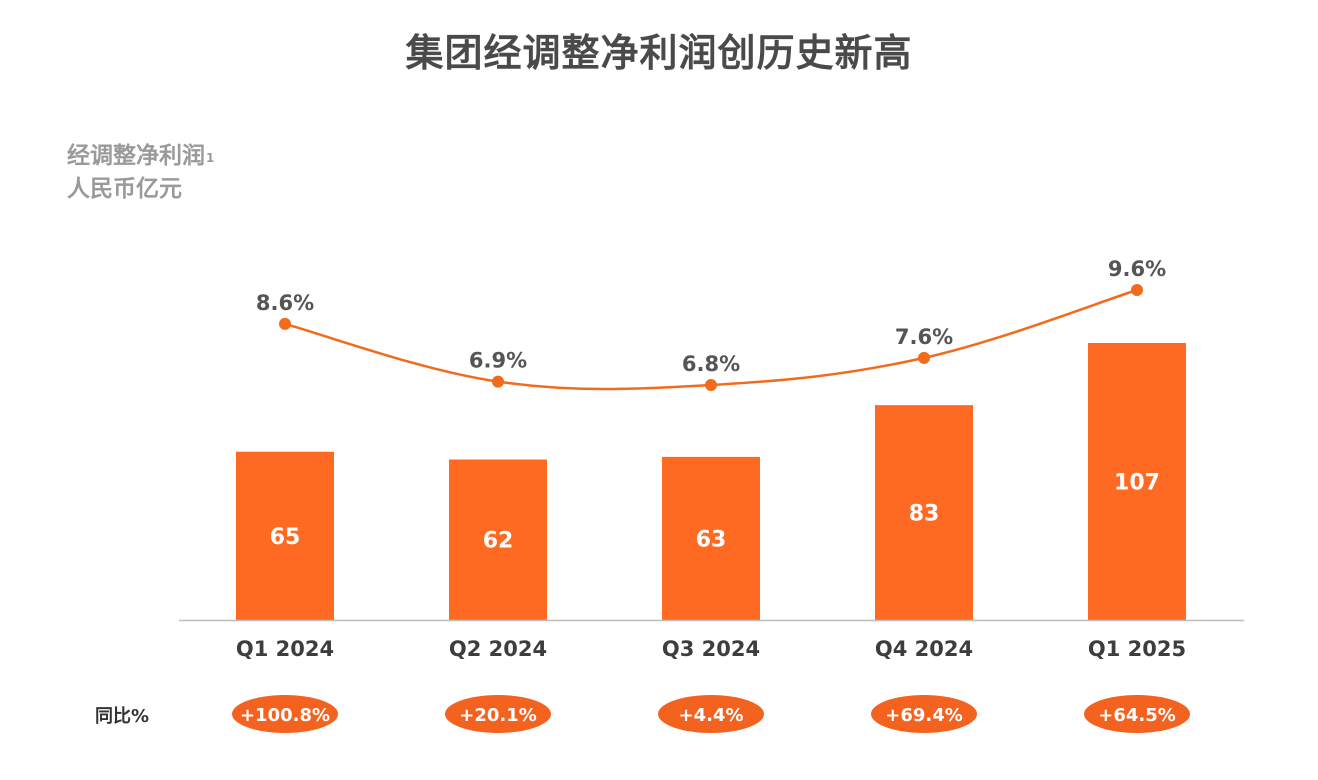 This screenshot has width=1318, height=780. I want to click on metric-name: 经调整净利润, so click(136, 156).